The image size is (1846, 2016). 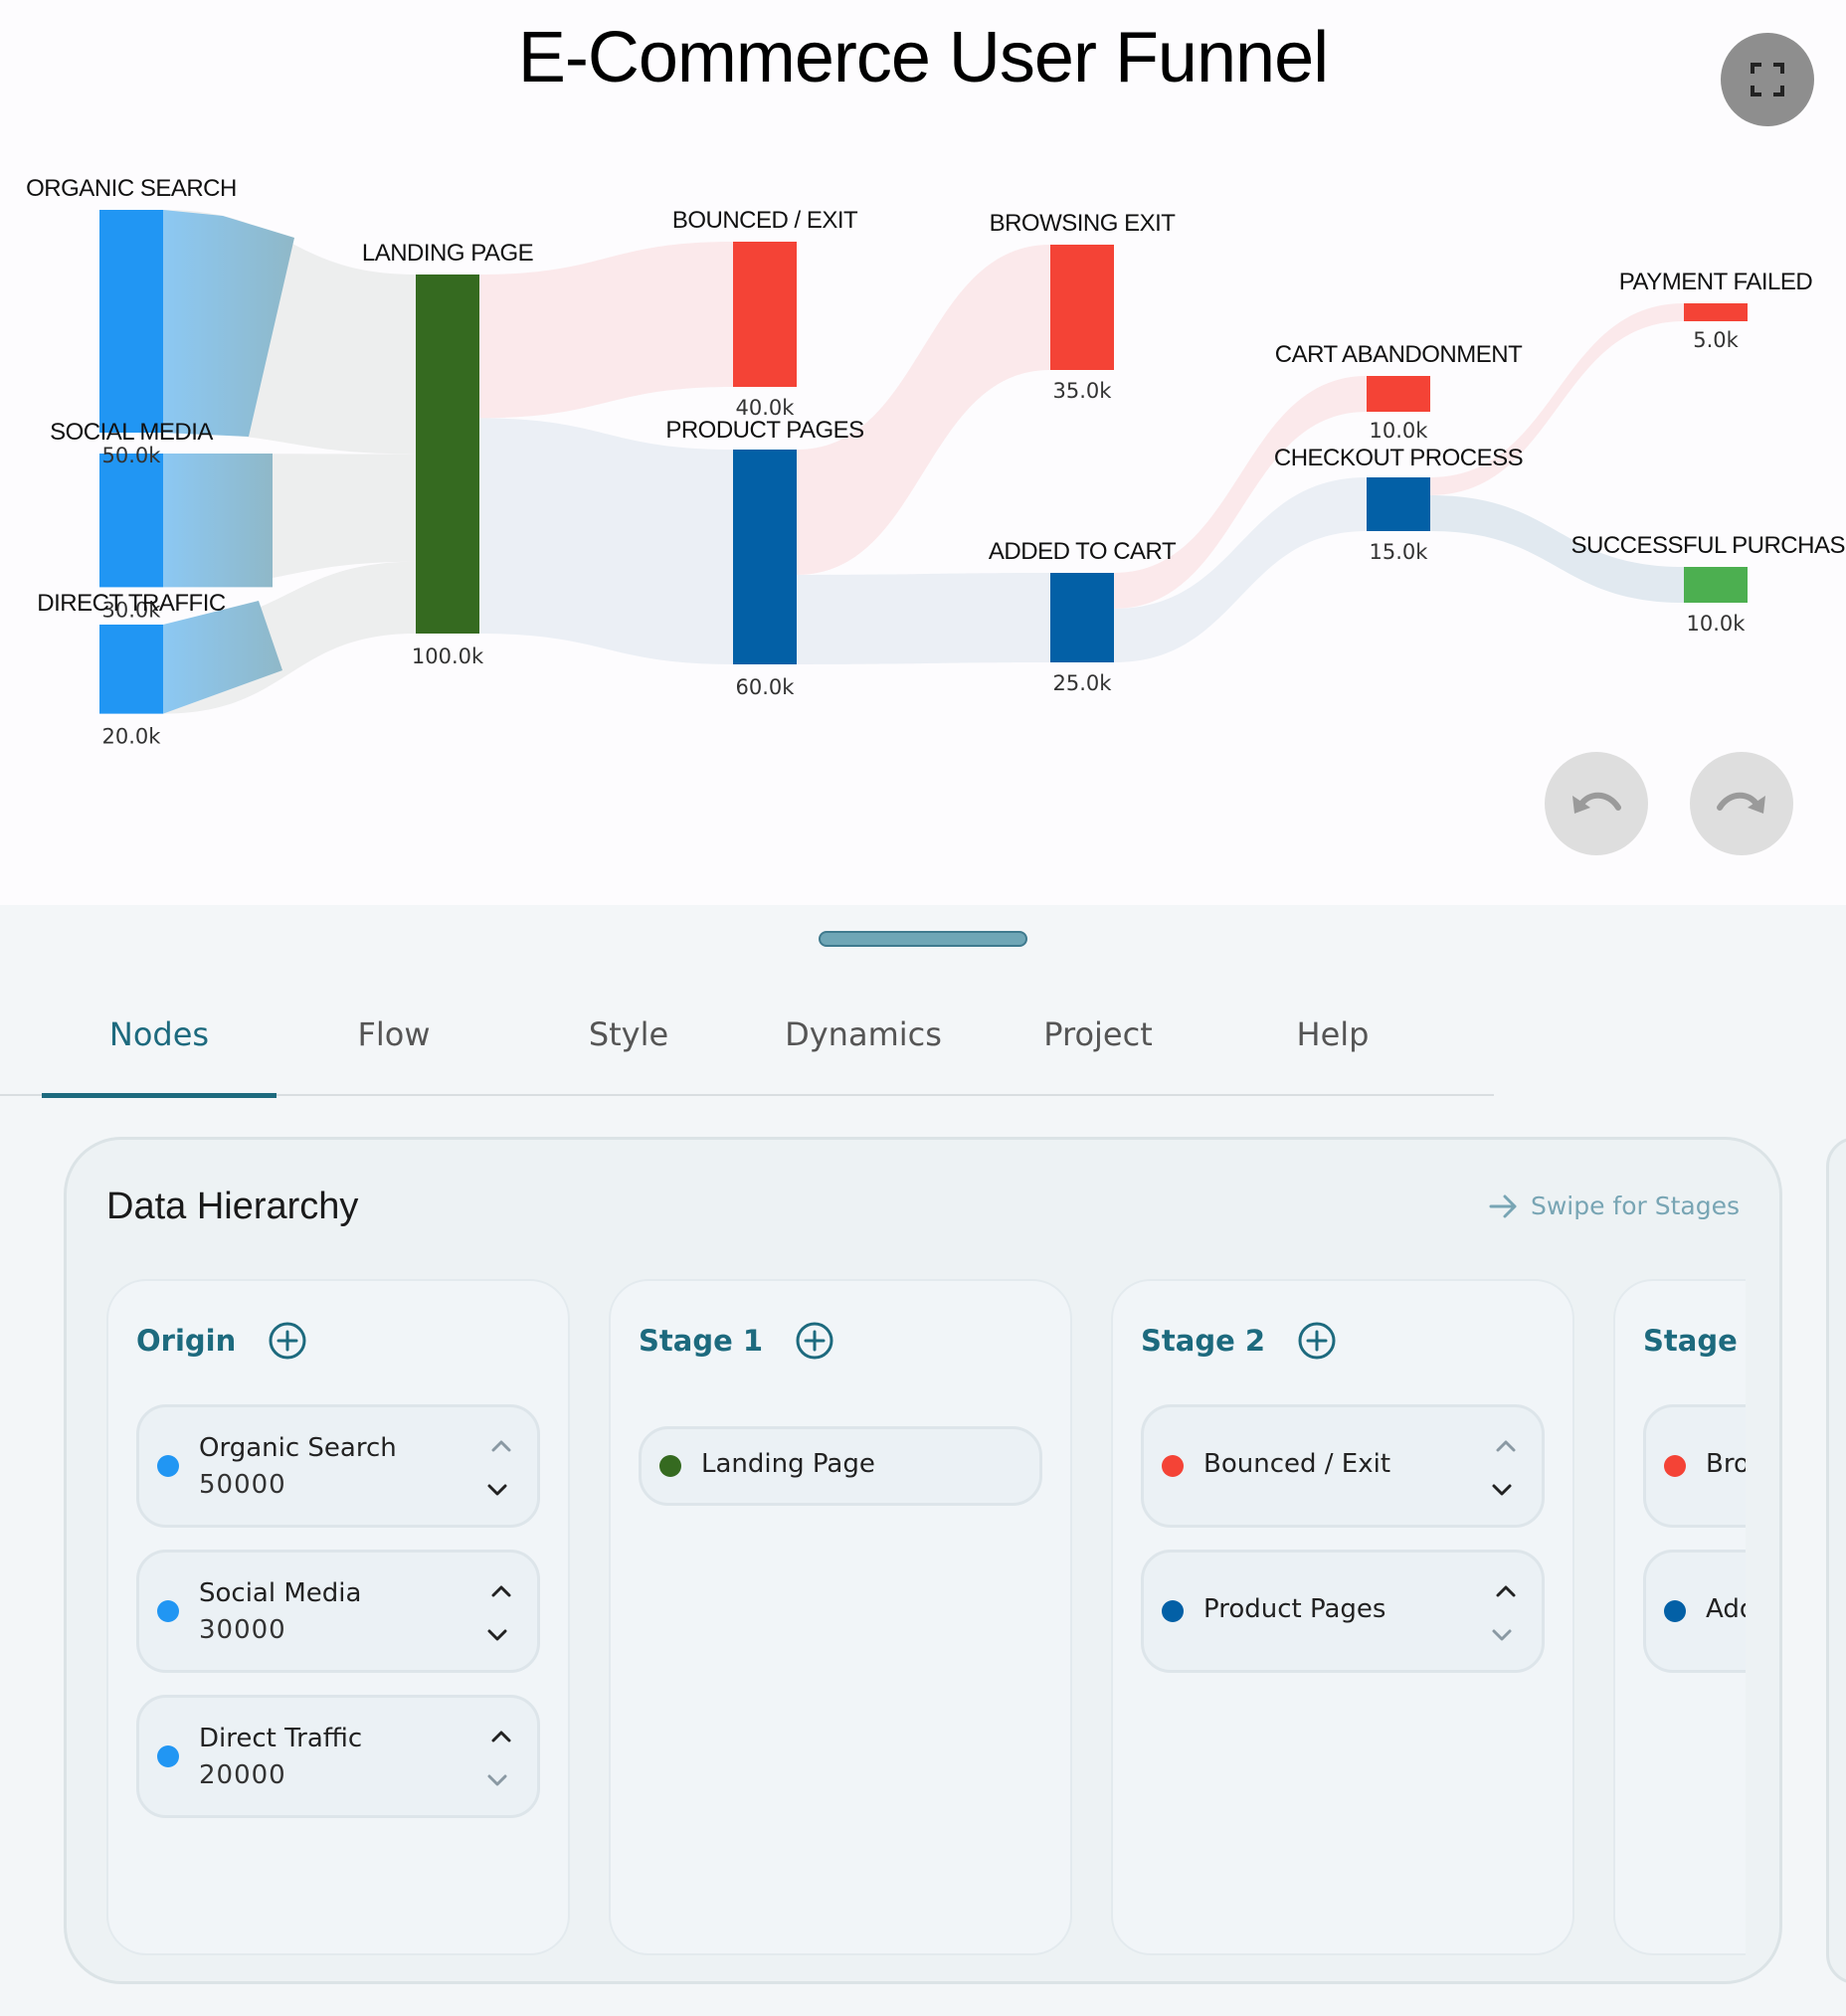 What do you see at coordinates (228, 323) in the screenshot?
I see `source-gradient-organic` at bounding box center [228, 323].